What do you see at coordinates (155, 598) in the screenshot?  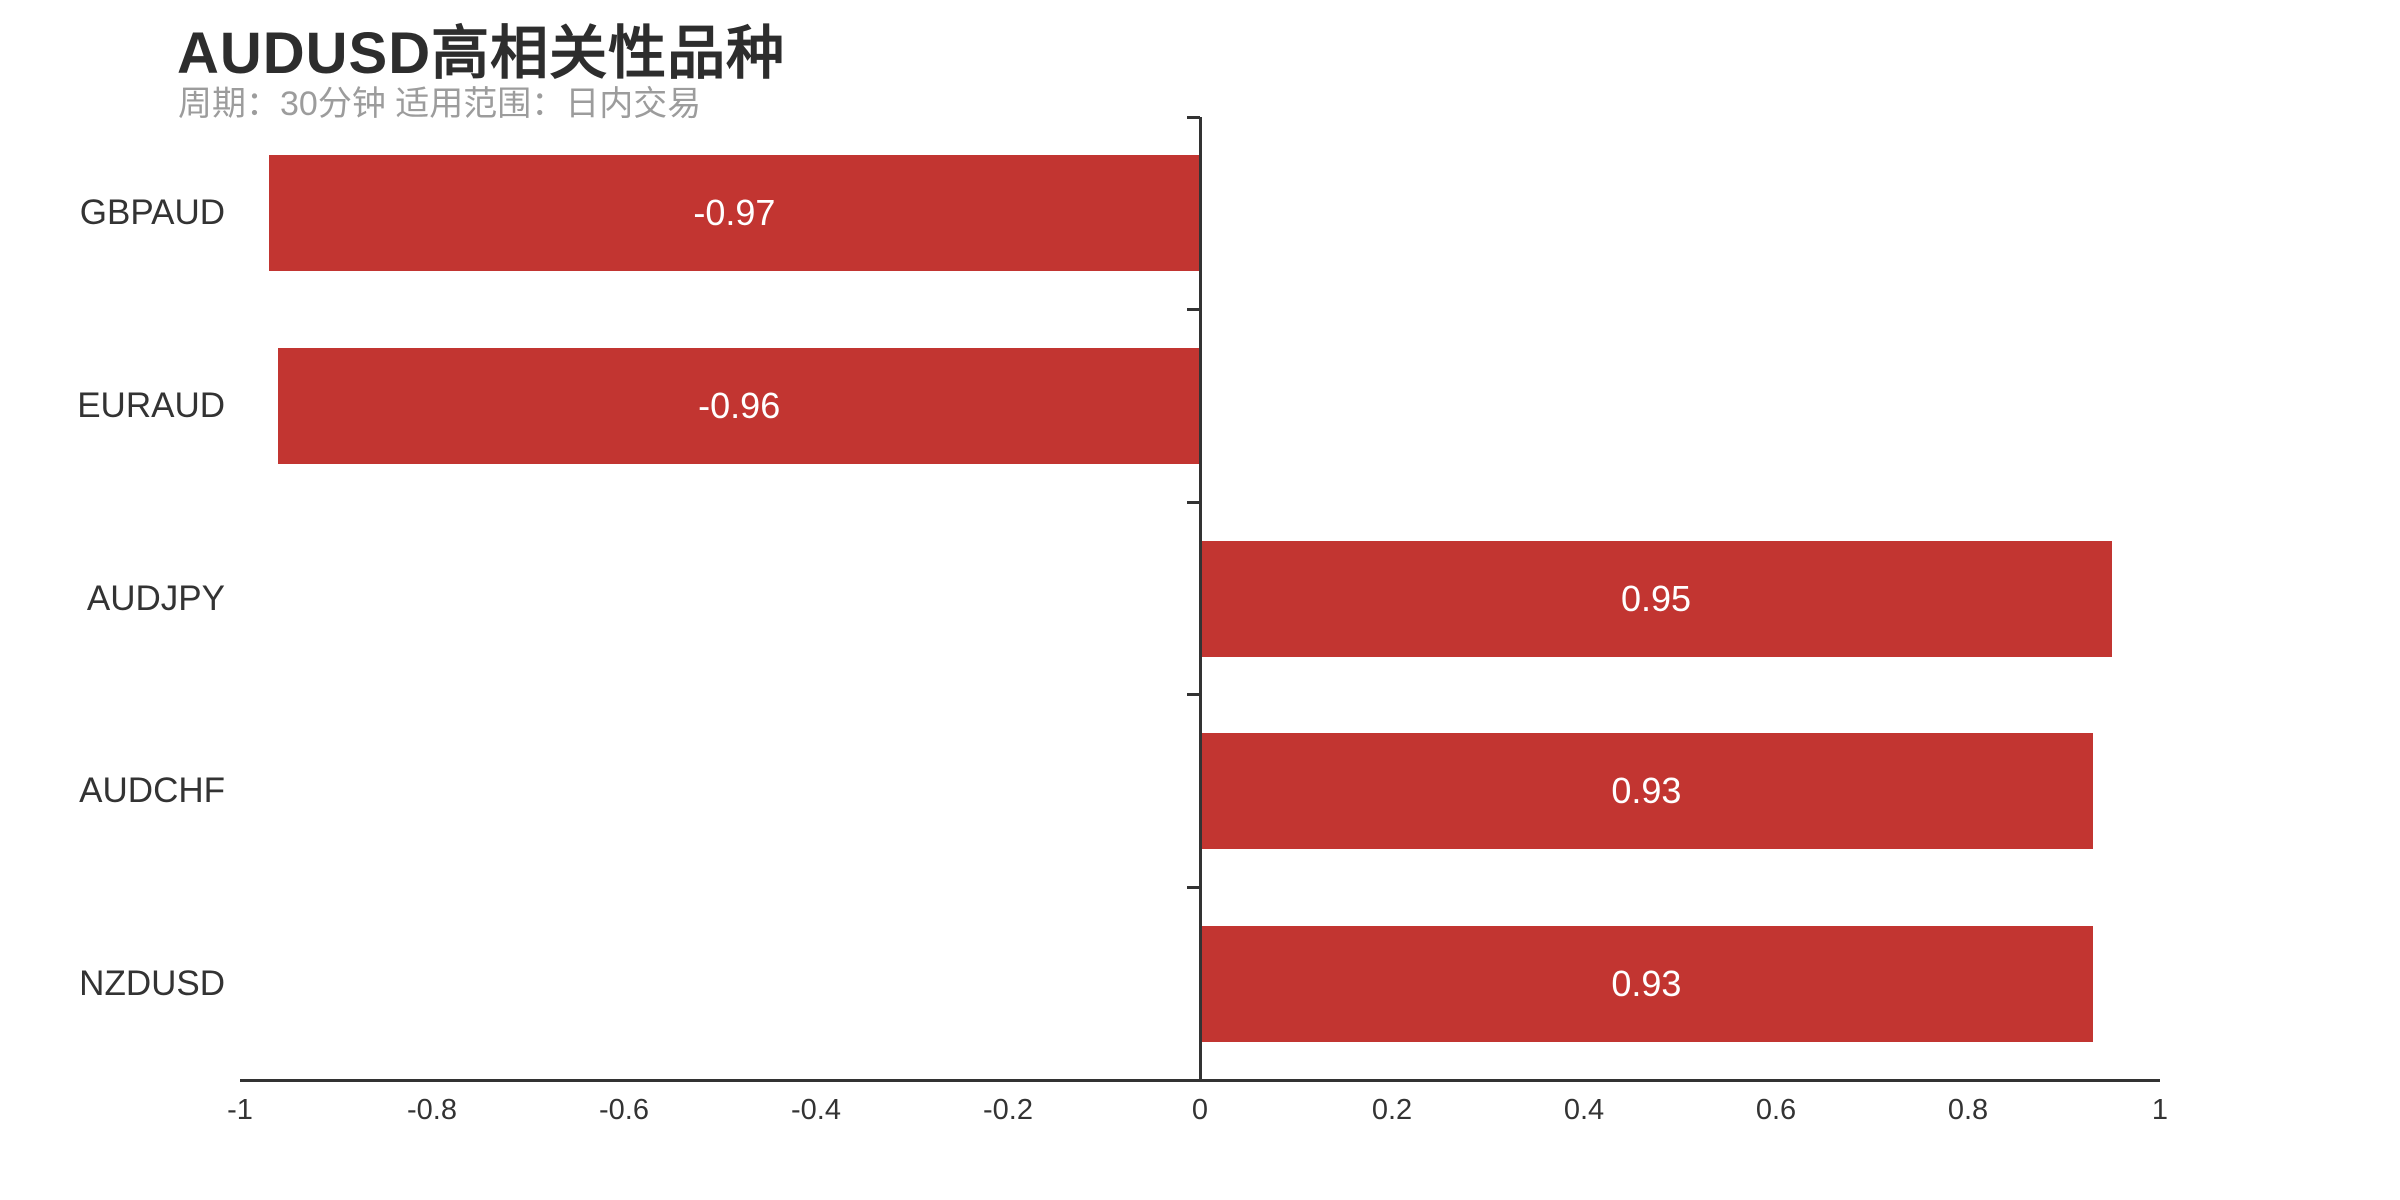 I see `category-label-audjpy: AUDJPY` at bounding box center [155, 598].